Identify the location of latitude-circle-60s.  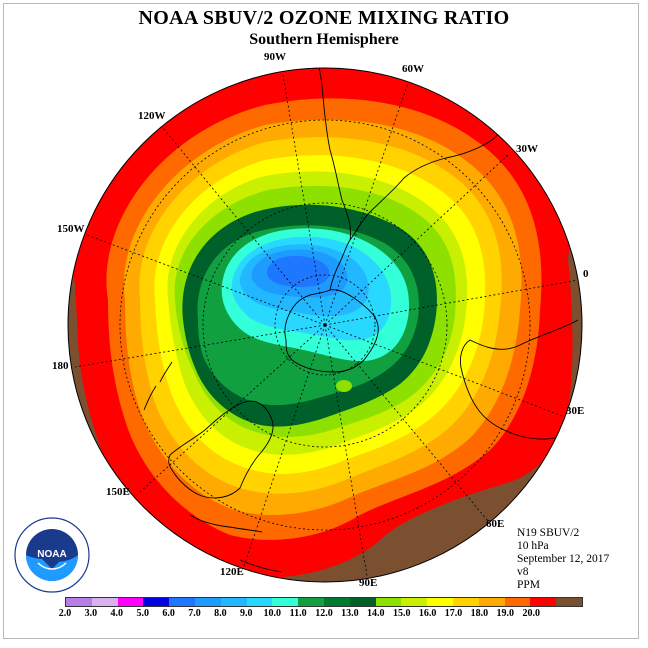
(325, 325).